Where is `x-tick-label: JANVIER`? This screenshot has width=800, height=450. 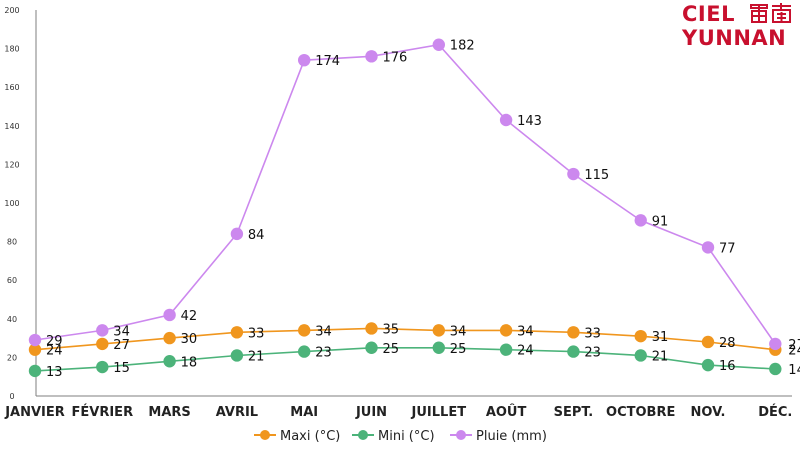 x-tick-label: JANVIER is located at coordinates (34, 412).